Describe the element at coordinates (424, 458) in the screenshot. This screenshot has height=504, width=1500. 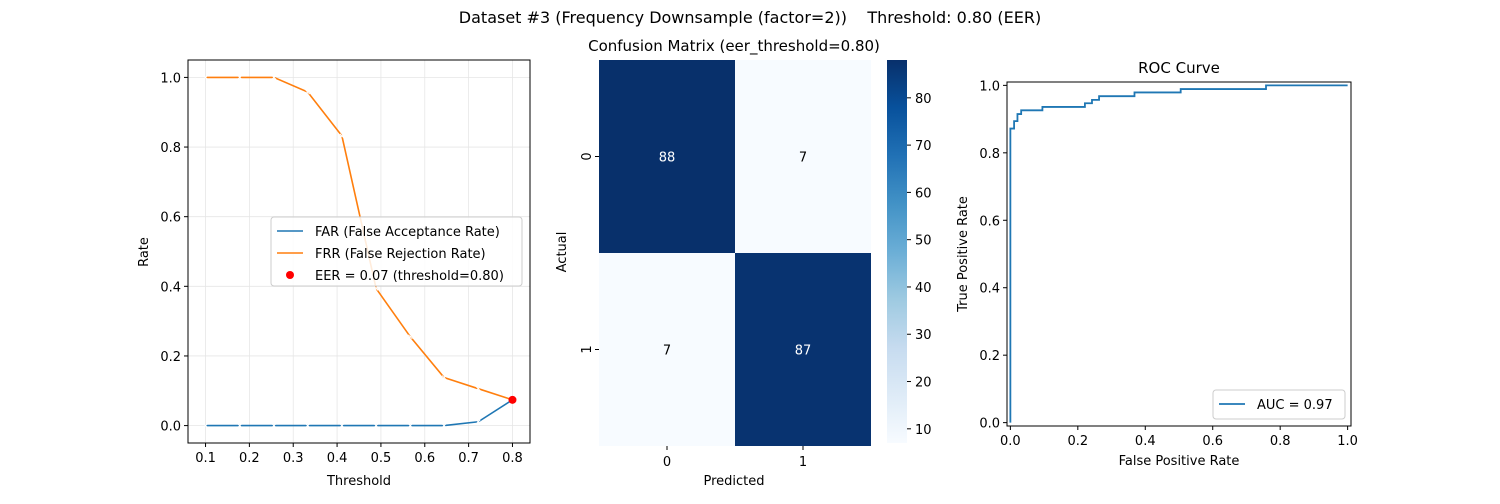
I see `far-frr-x-tick-label: 0.6` at that location.